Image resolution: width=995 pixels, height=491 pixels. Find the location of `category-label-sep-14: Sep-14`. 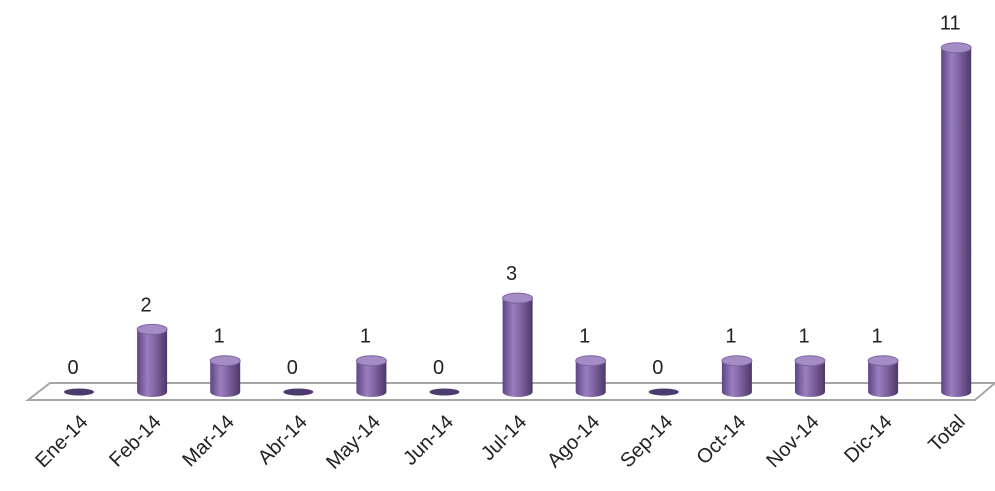

category-label-sep-14: Sep-14 is located at coordinates (646, 441).